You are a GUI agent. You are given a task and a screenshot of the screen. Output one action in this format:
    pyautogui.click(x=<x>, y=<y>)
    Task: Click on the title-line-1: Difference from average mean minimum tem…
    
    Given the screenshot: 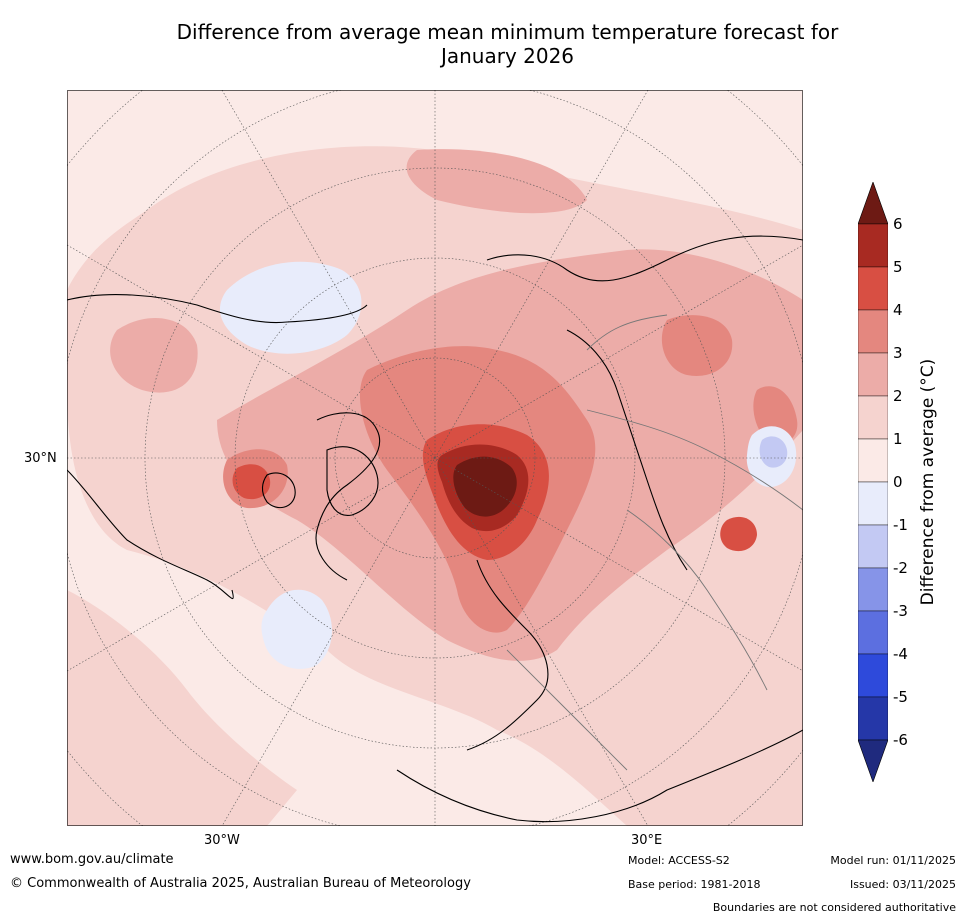 What is the action you would take?
    pyautogui.click(x=507, y=32)
    